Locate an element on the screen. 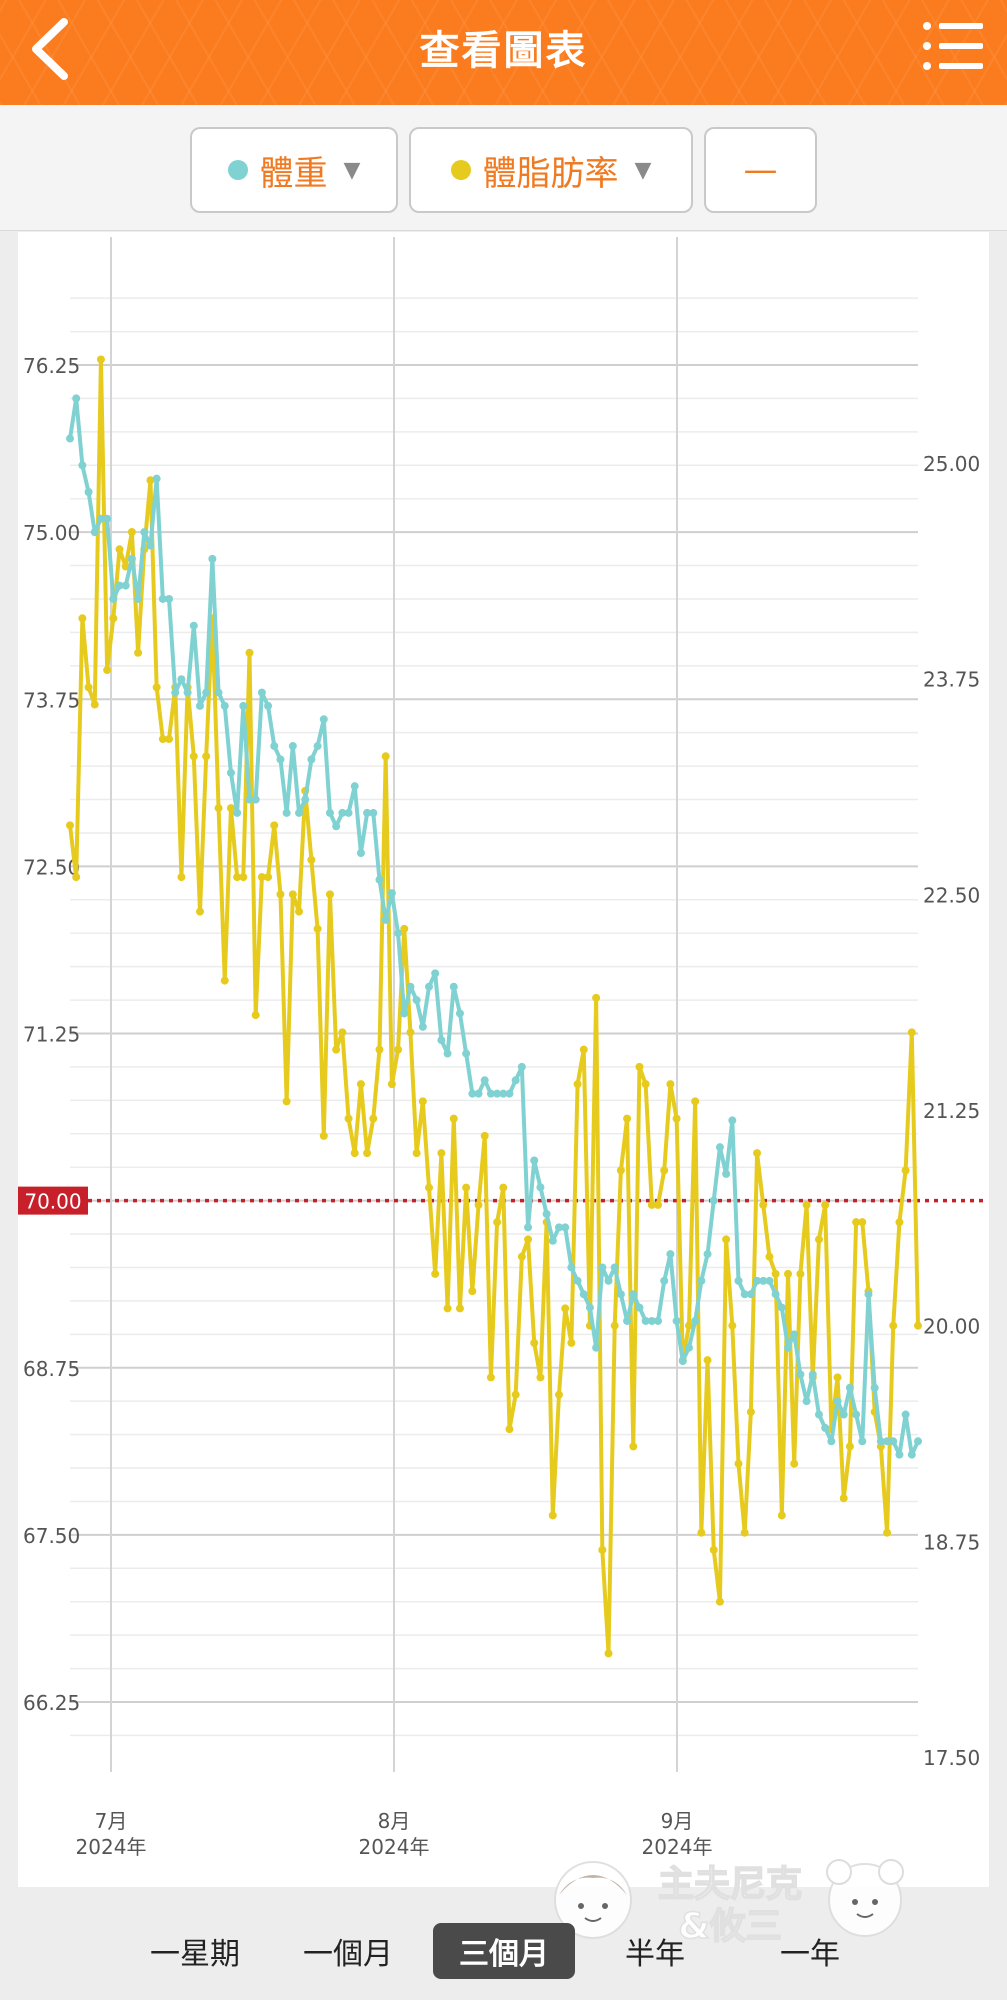  right-axis-tick-label: 18.75 is located at coordinates (951, 1542).